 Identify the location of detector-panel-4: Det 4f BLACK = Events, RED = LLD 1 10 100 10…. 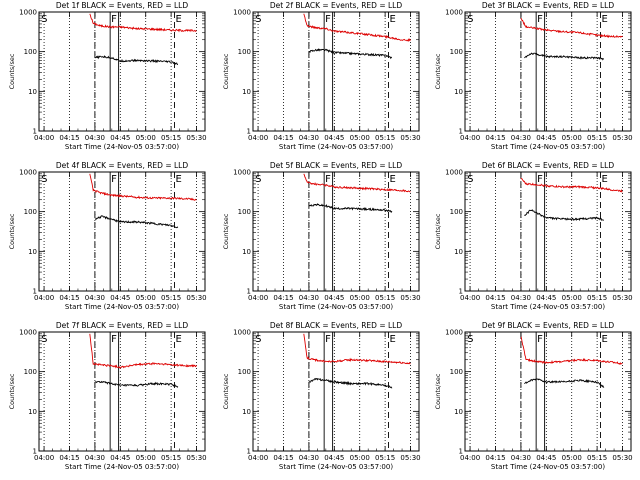
(107, 236).